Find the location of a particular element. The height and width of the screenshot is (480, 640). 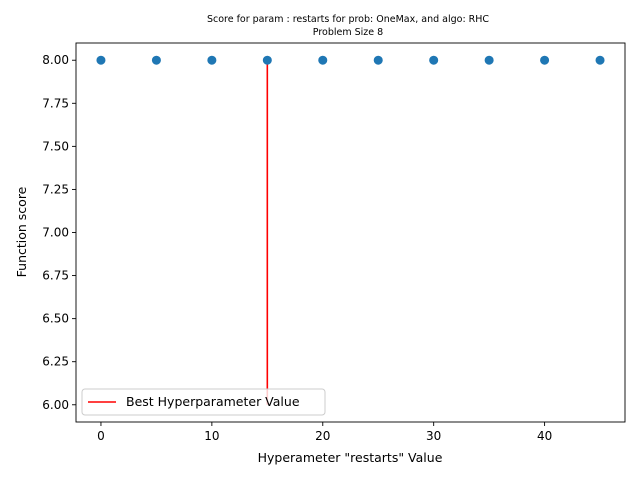

x-tick-label: 40 is located at coordinates (544, 436).